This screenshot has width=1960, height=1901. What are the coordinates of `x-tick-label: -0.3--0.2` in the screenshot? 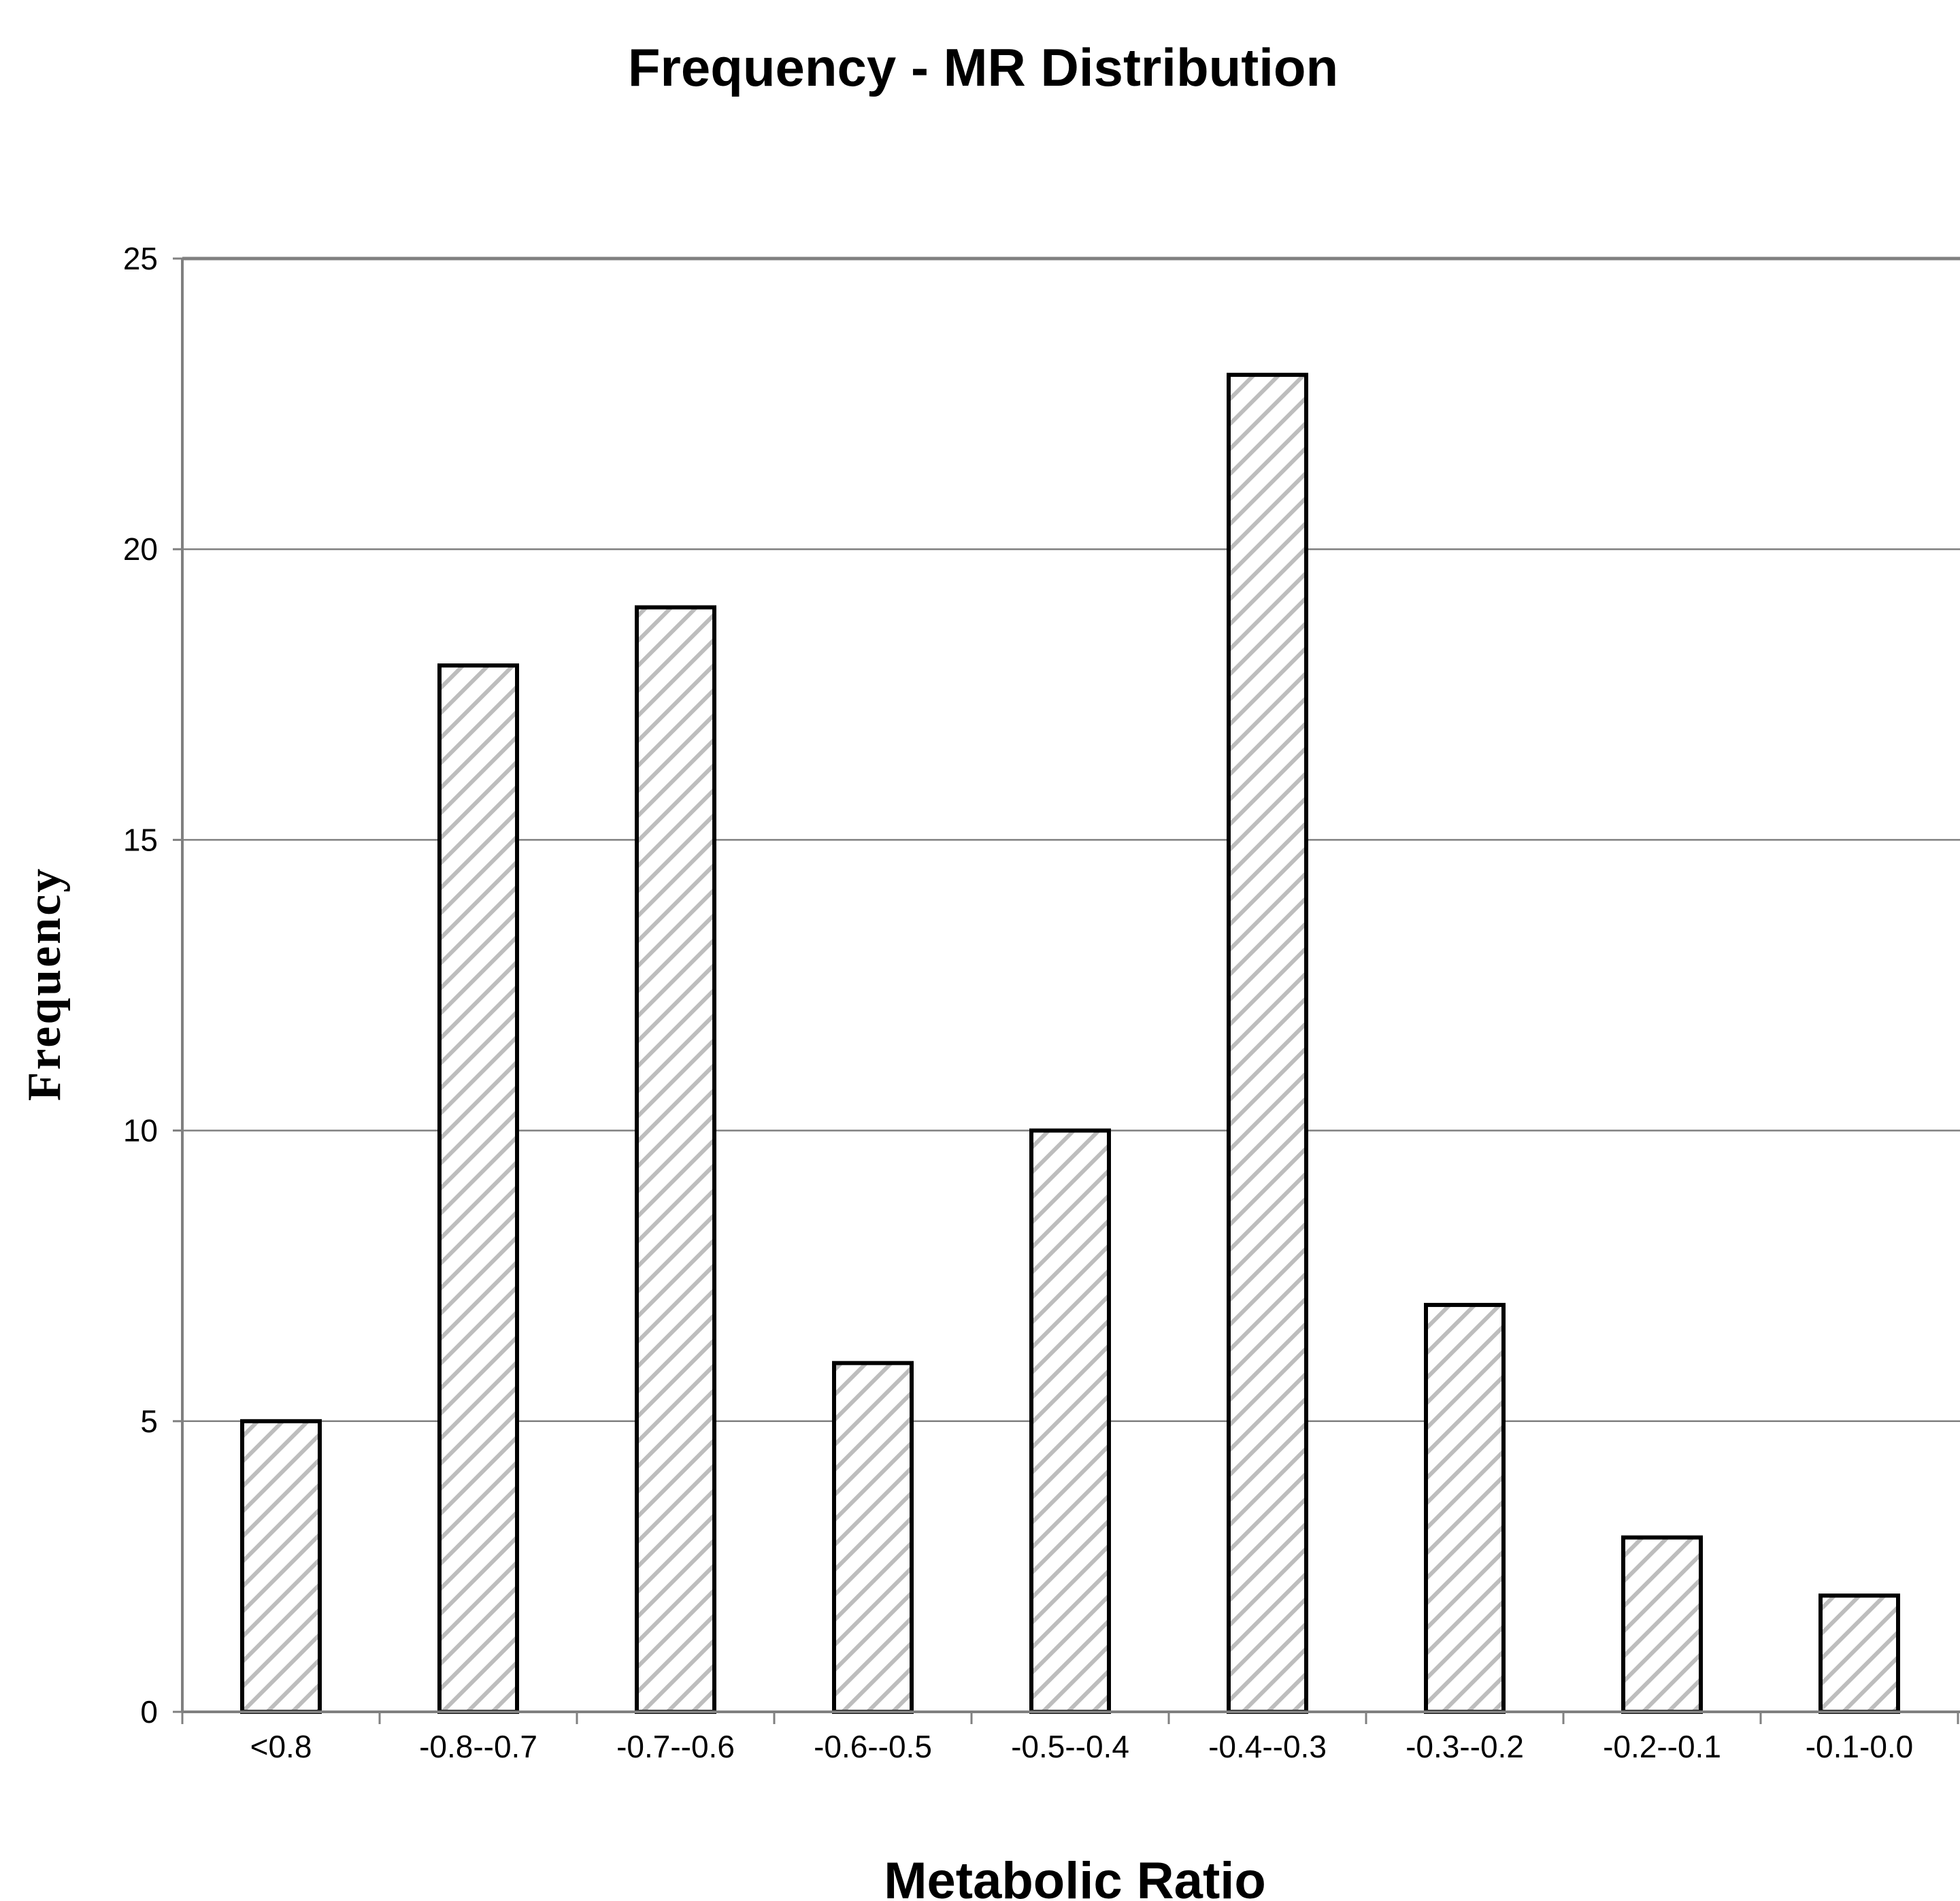 It's located at (1465, 1746).